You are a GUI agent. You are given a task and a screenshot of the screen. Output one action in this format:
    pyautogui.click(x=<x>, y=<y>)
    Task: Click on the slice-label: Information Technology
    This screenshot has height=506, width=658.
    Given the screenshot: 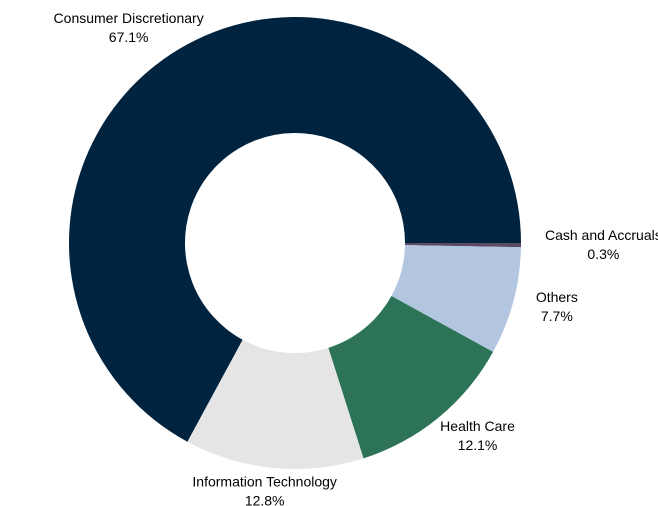 What is the action you would take?
    pyautogui.click(x=264, y=482)
    